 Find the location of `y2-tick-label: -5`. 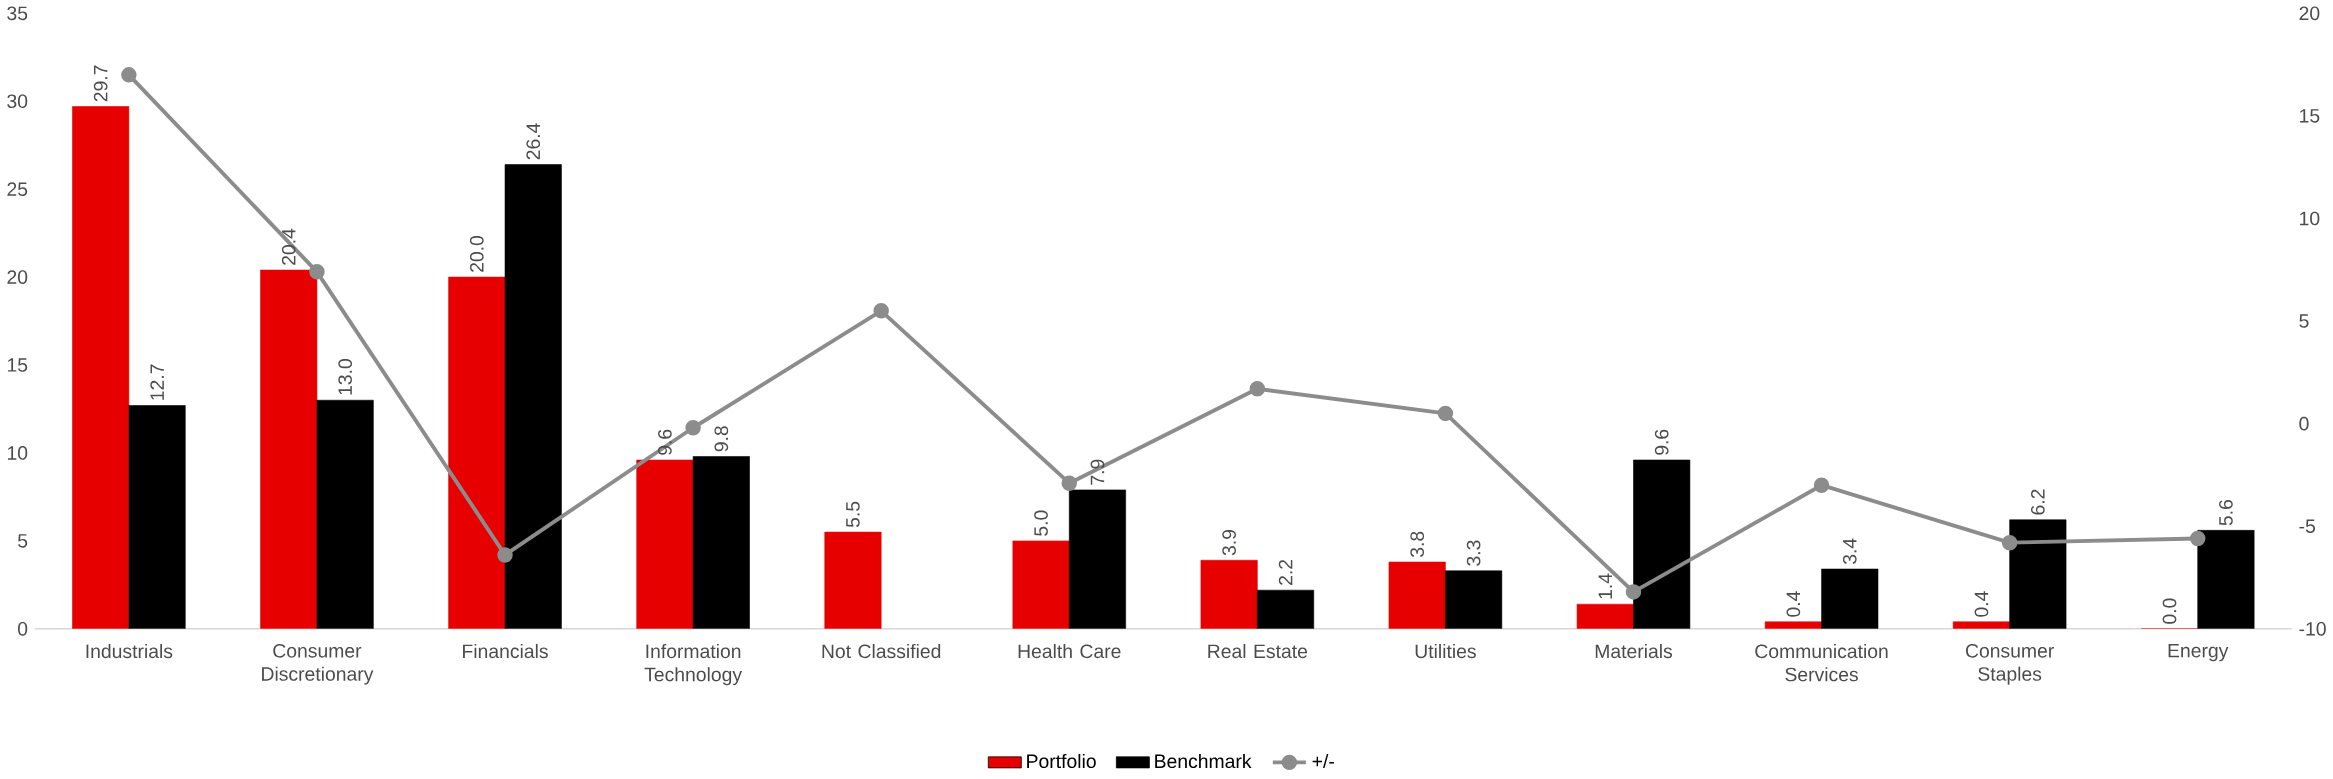

y2-tick-label: -5 is located at coordinates (2307, 526).